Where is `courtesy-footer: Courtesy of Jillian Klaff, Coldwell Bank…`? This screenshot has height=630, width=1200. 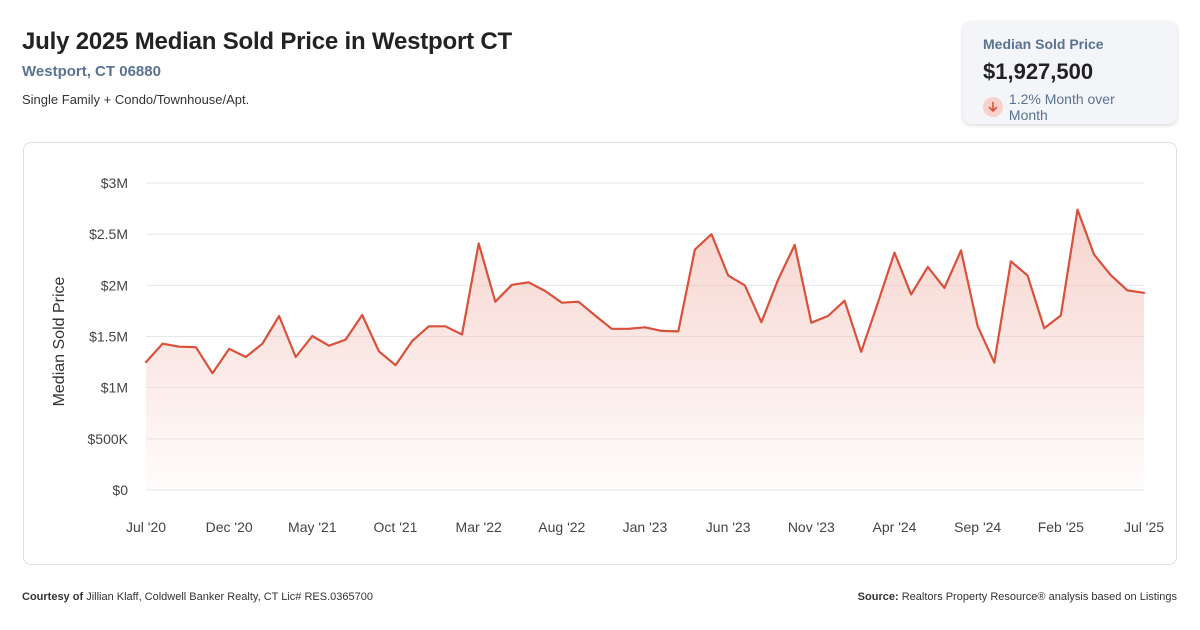
courtesy-footer: Courtesy of Jillian Klaff, Coldwell Bank… is located at coordinates (197, 597).